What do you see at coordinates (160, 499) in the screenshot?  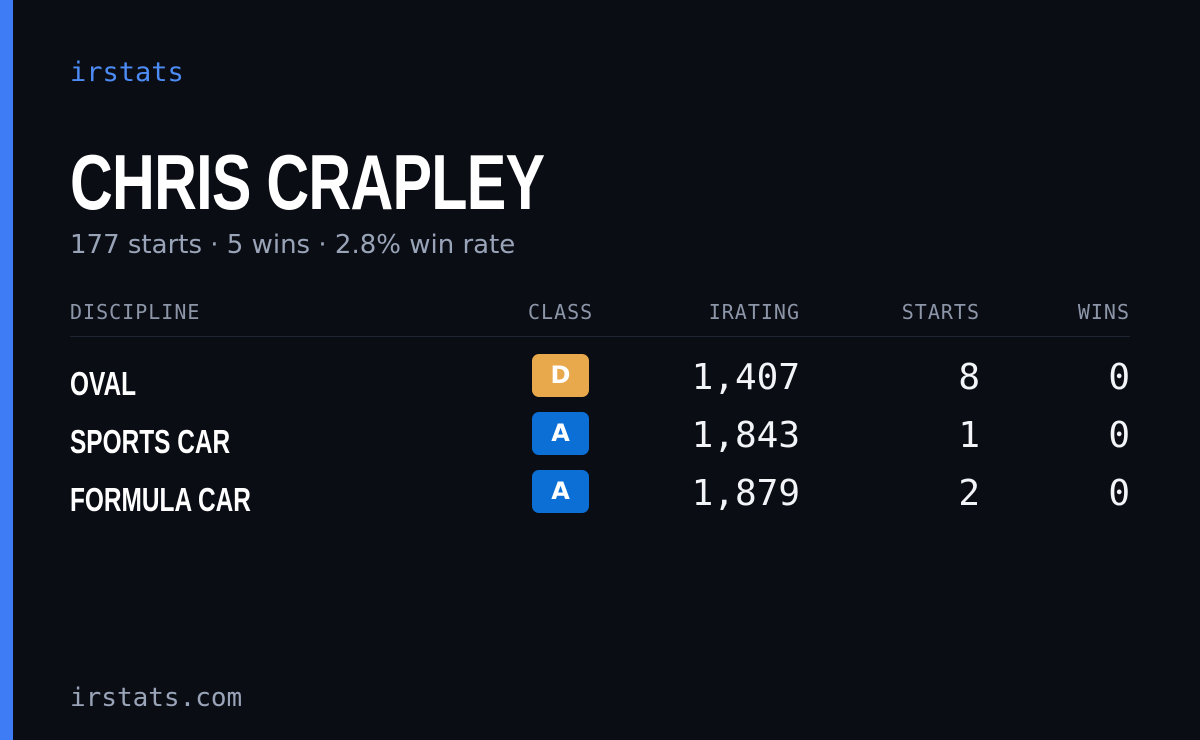 I see `discipline-name: FORMULA CAR` at bounding box center [160, 499].